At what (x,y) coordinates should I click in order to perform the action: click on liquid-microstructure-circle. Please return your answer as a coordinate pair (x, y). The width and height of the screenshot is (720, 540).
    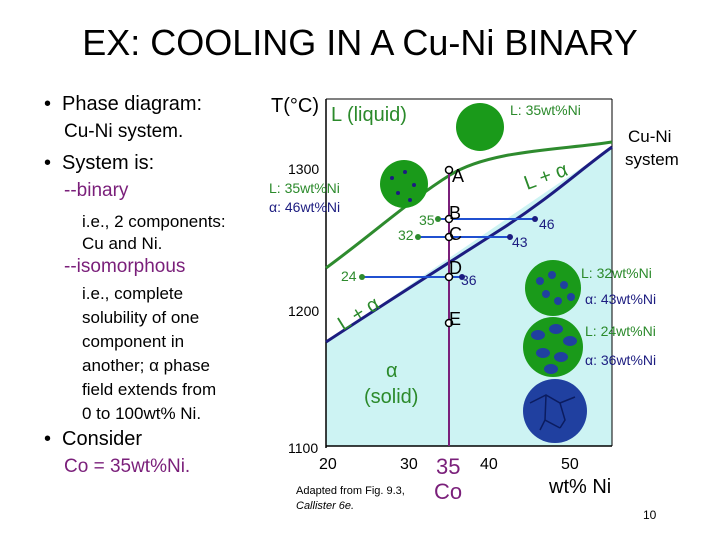
    Looking at the image, I should click on (480, 127).